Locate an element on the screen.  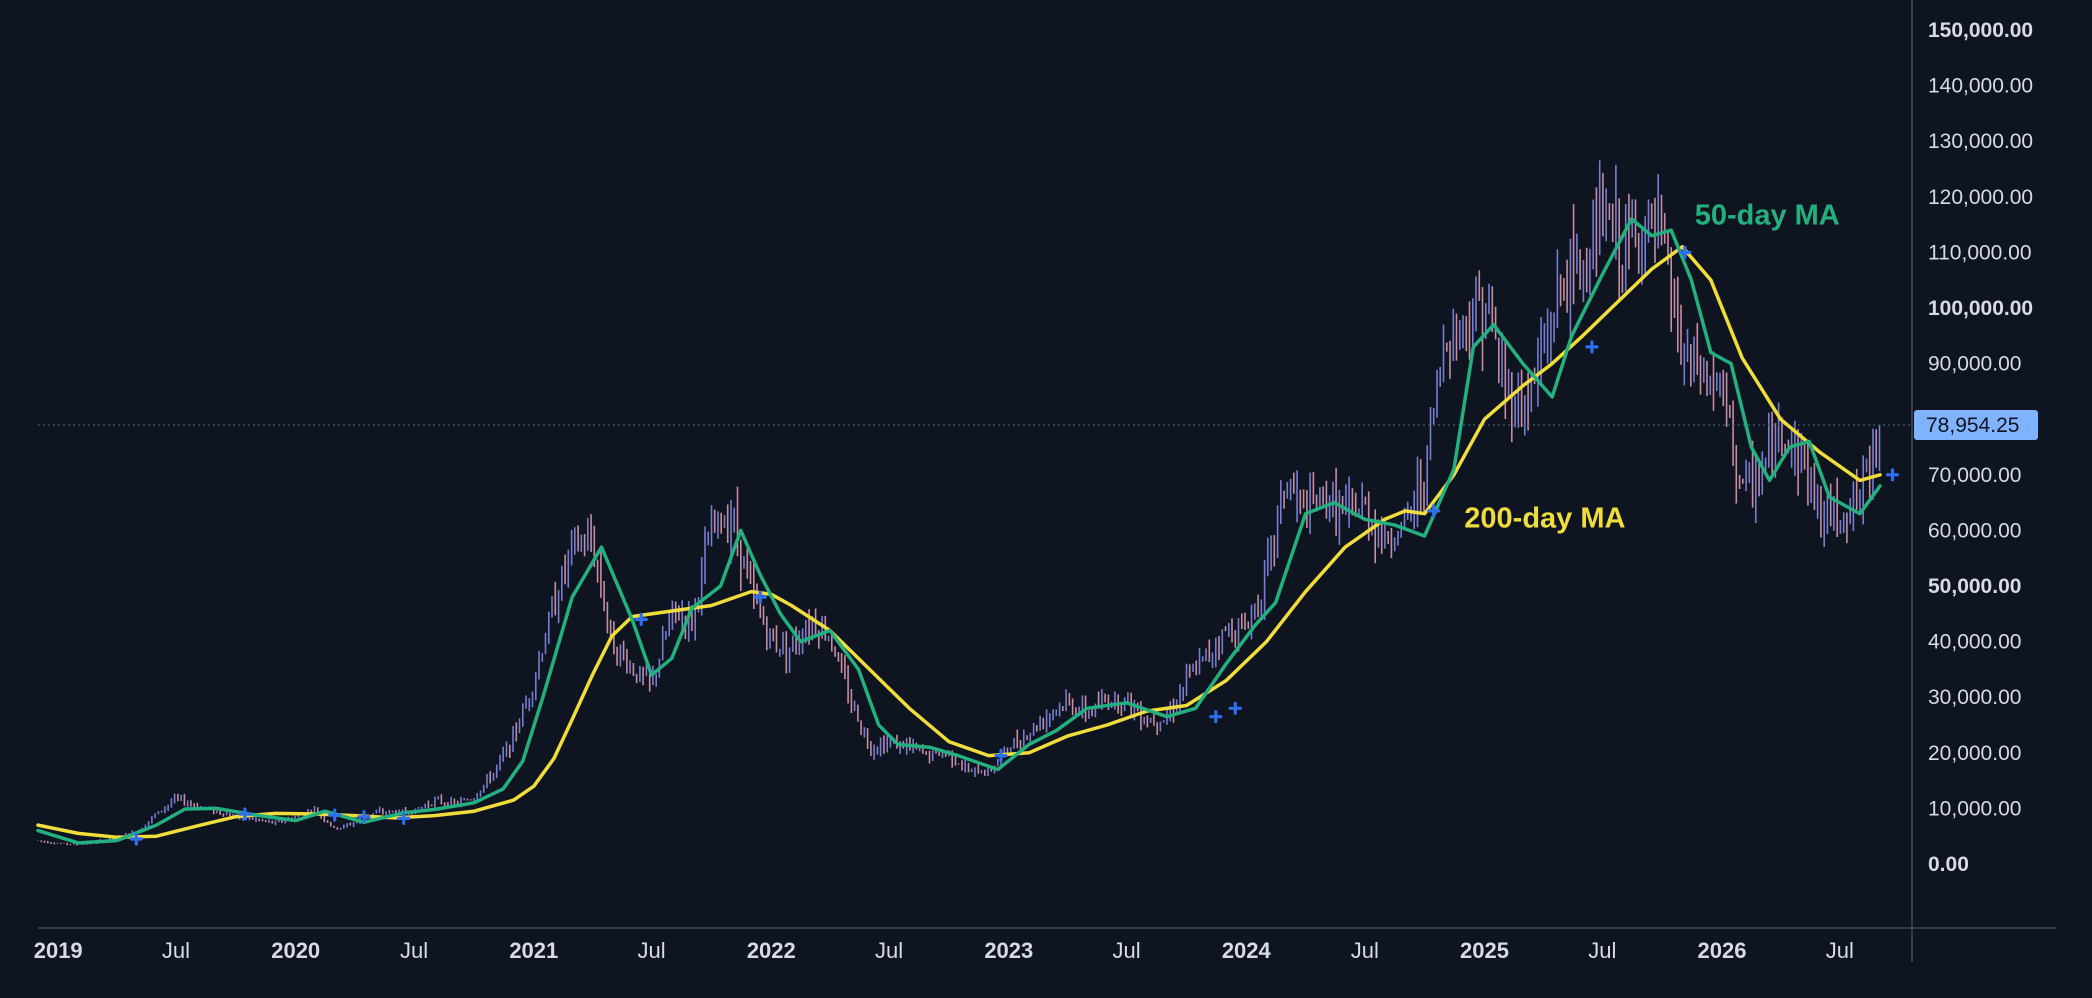
y-tick-label: 90,000.00 is located at coordinates (1974, 364).